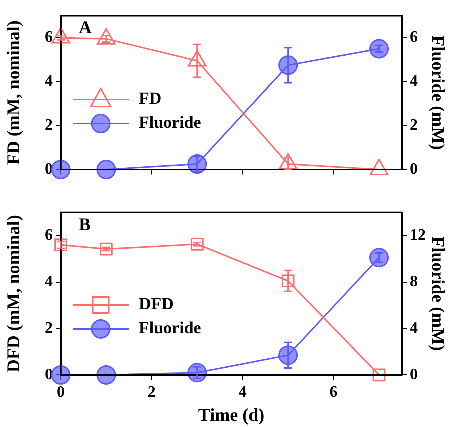  What do you see at coordinates (156, 304) in the screenshot?
I see `legend-label: DFD` at bounding box center [156, 304].